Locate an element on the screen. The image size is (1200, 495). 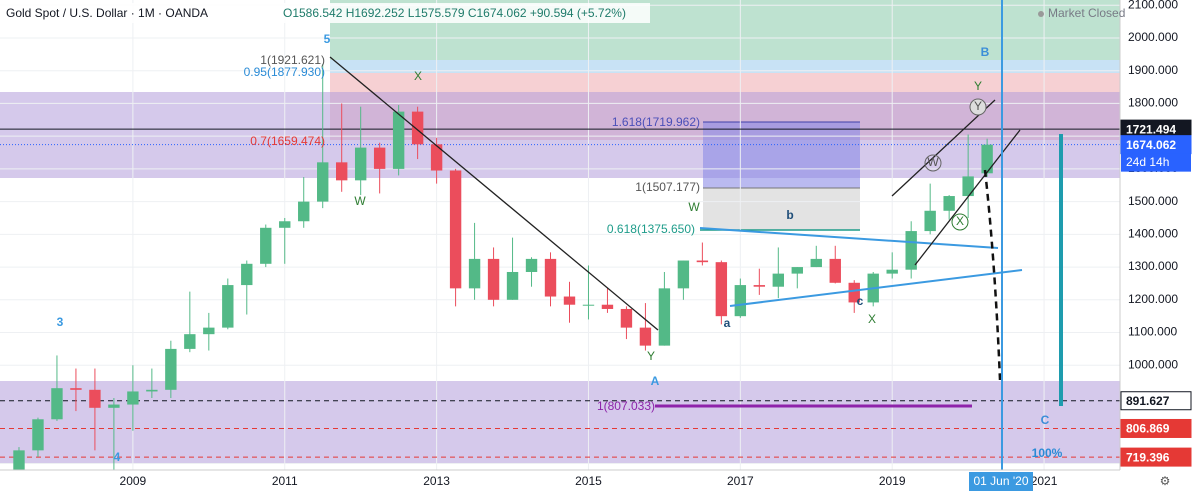
annotation: A is located at coordinates (655, 381).